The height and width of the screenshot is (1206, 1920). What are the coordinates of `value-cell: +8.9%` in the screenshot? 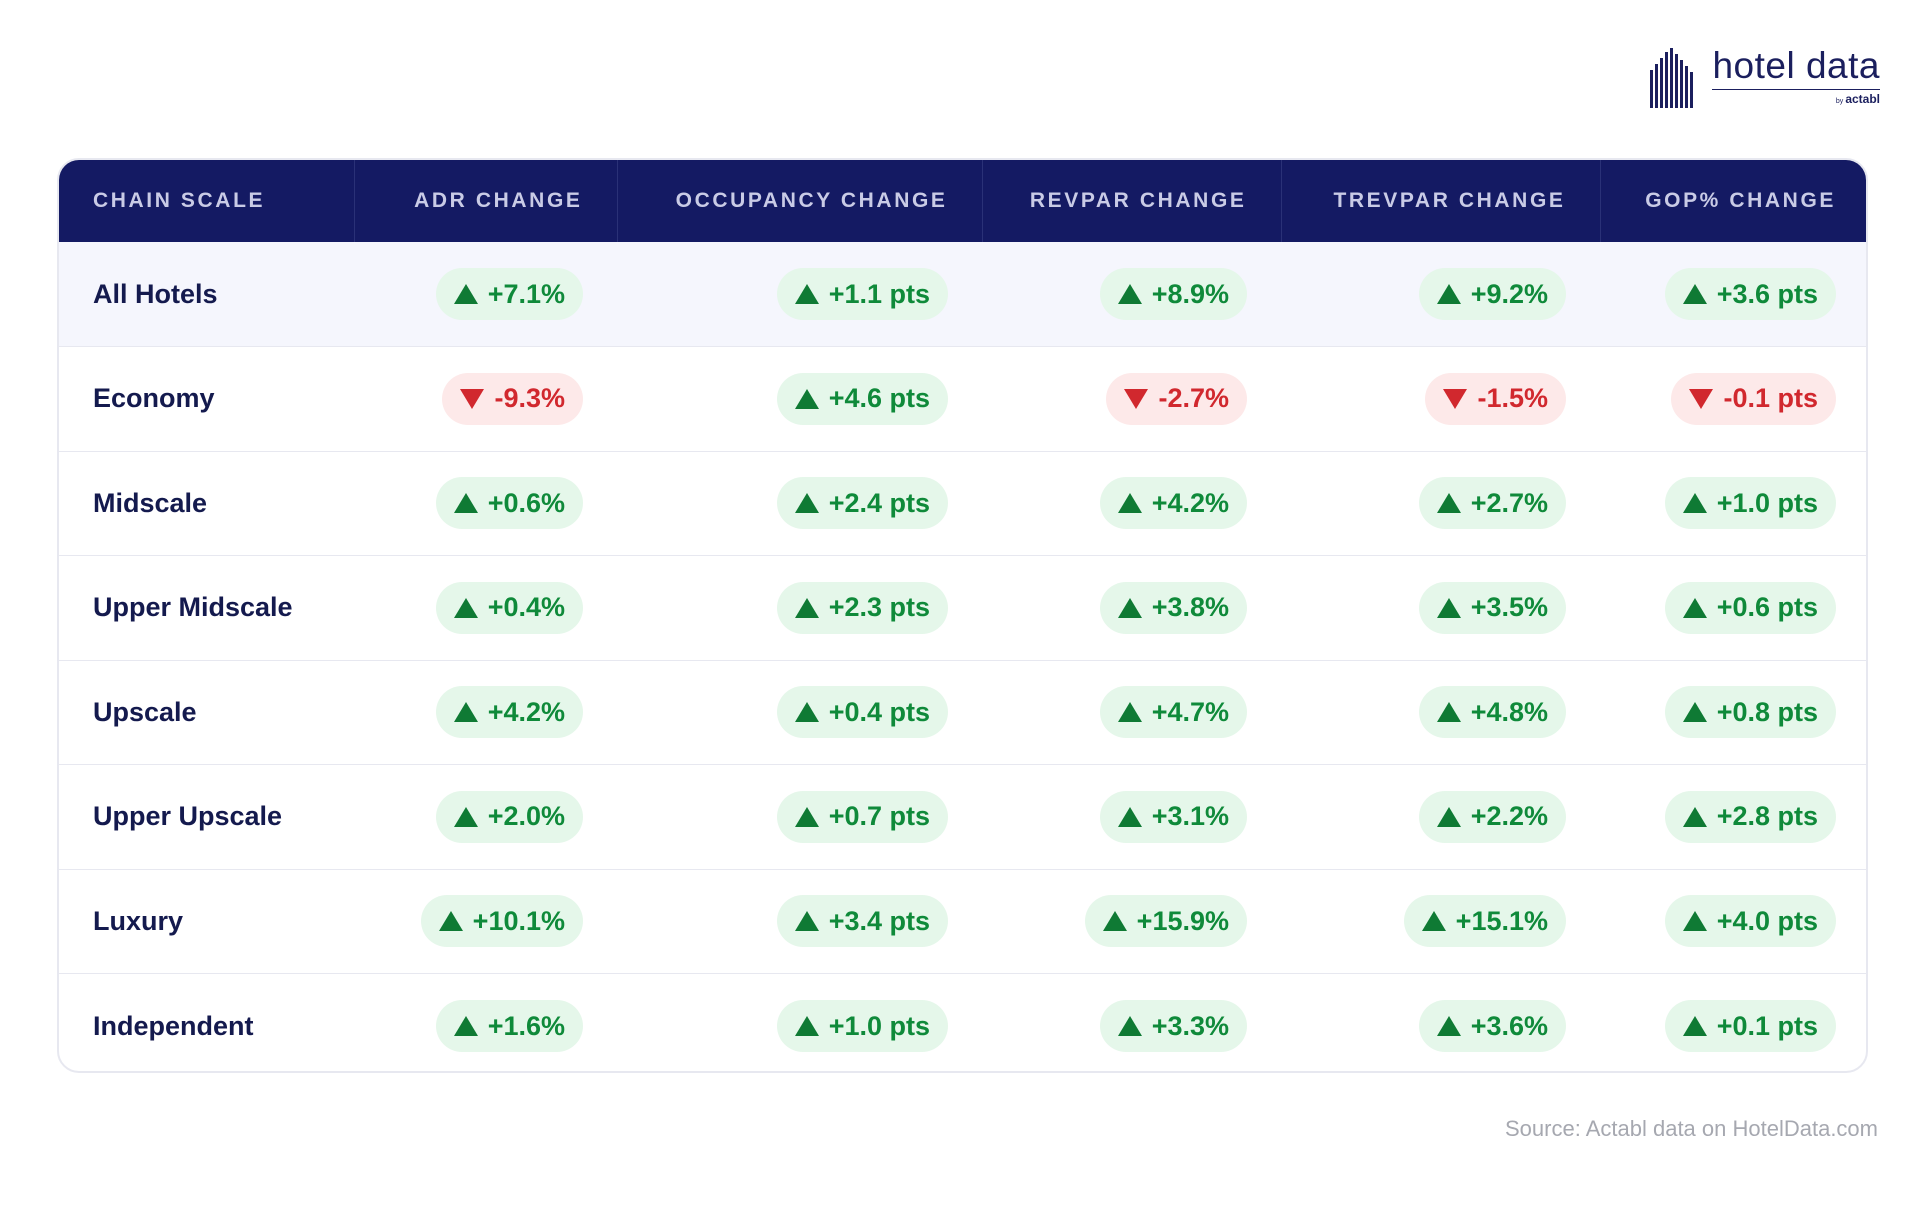 It's located at (1131, 294).